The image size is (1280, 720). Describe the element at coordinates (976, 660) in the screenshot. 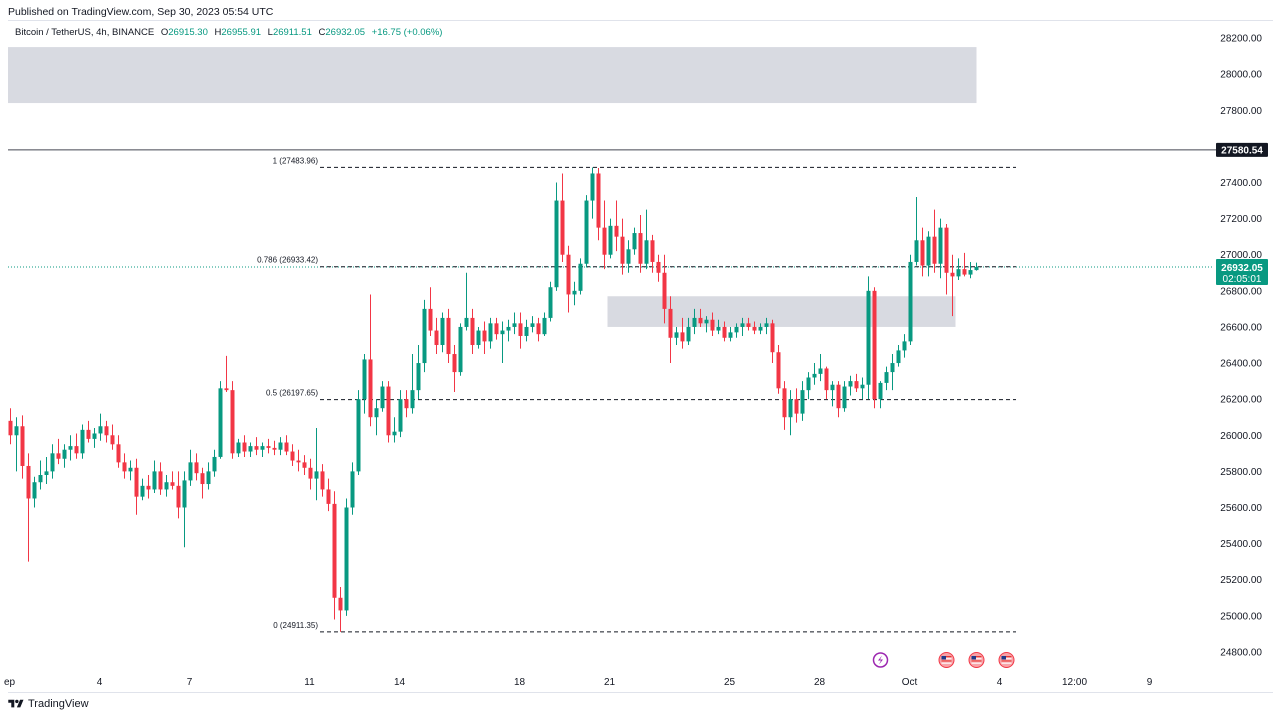

I see `flag-icon` at that location.